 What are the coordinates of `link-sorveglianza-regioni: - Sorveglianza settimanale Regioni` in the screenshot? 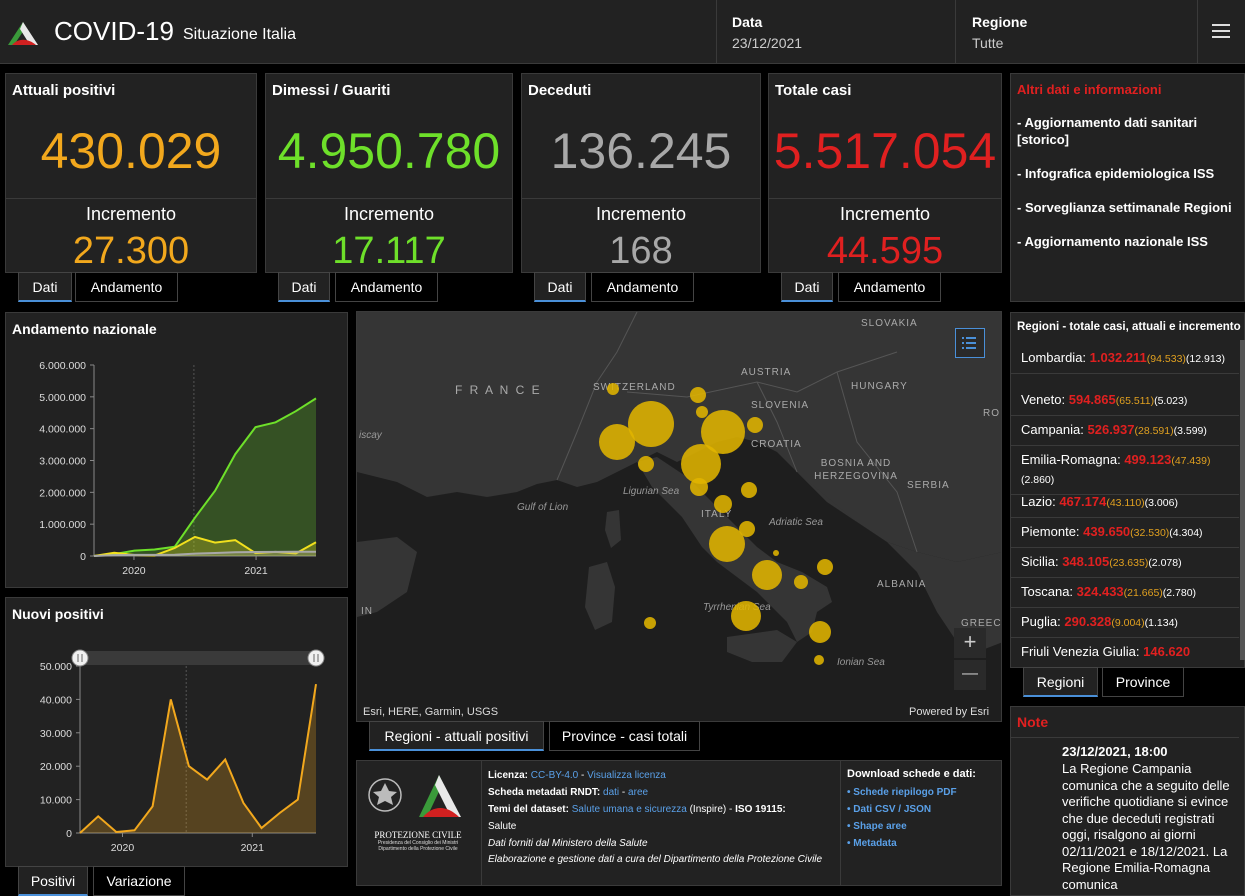 It's located at (1124, 207).